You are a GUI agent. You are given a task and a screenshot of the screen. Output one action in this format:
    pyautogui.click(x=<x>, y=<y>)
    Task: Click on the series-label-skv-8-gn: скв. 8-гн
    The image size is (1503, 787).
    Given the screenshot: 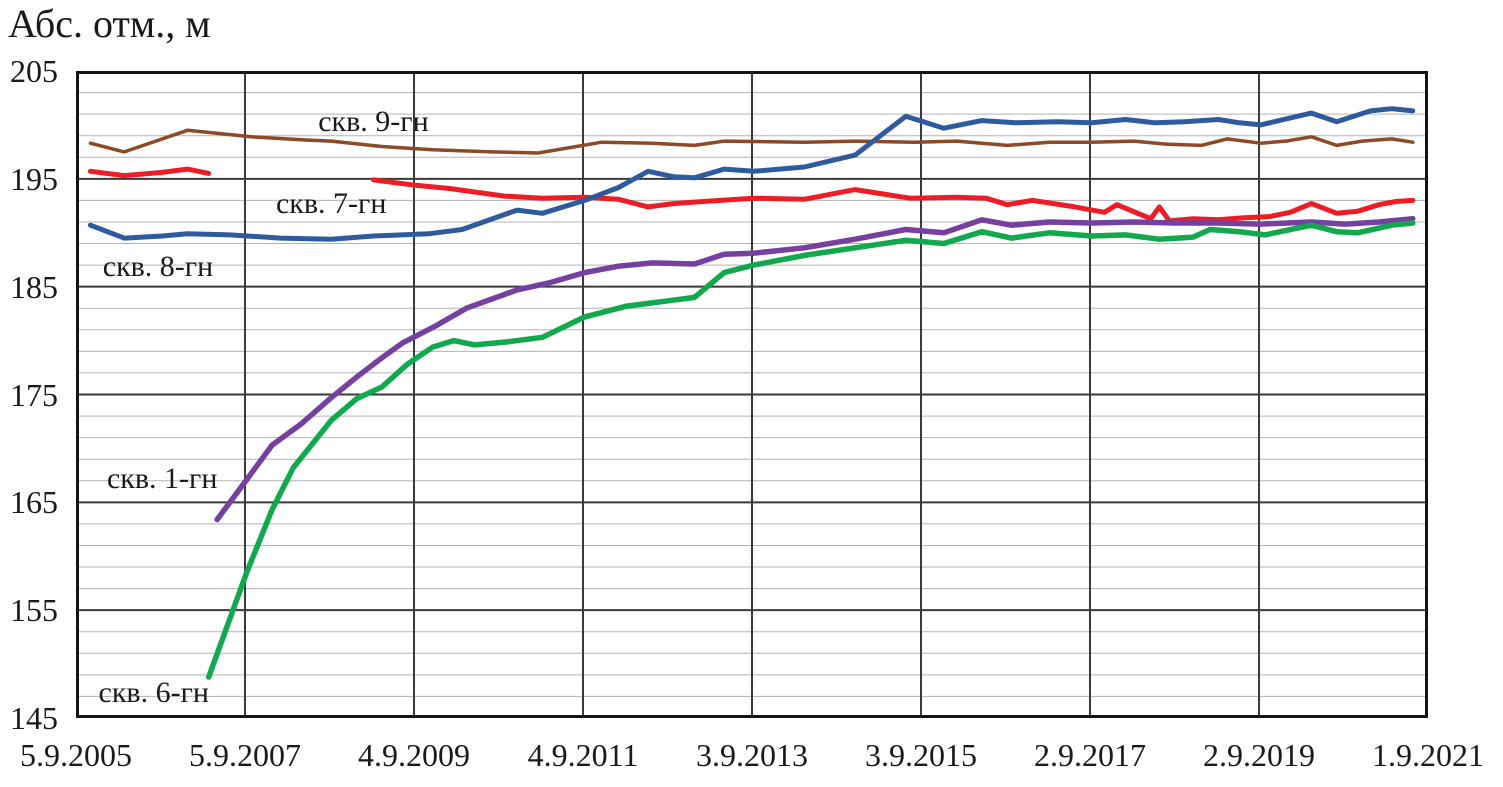 What is the action you would take?
    pyautogui.click(x=158, y=267)
    